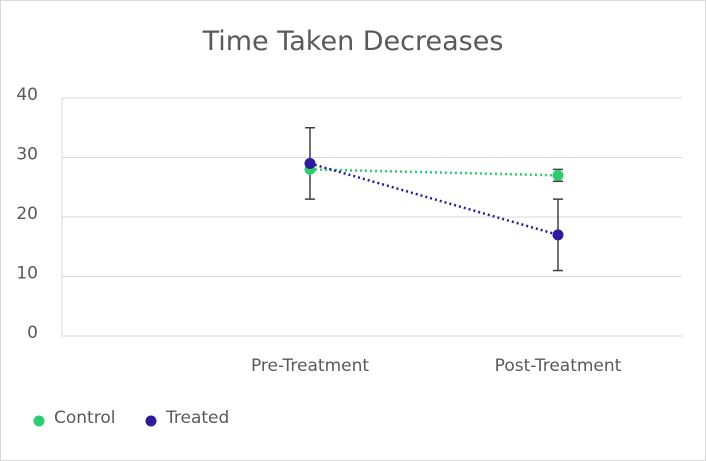 This screenshot has width=706, height=461. I want to click on legend-item-control: Control, so click(74, 418).